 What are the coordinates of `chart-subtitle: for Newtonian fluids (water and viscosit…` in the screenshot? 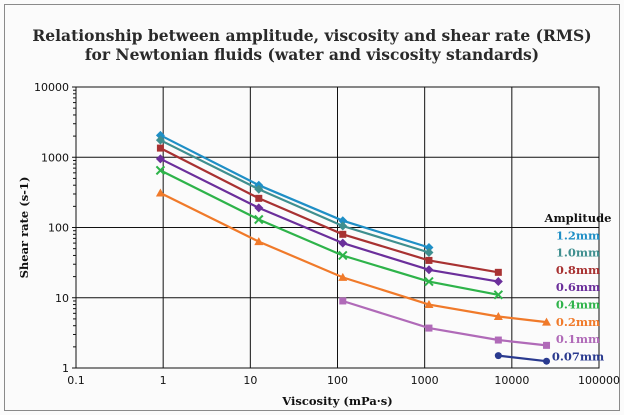 It's located at (312, 54).